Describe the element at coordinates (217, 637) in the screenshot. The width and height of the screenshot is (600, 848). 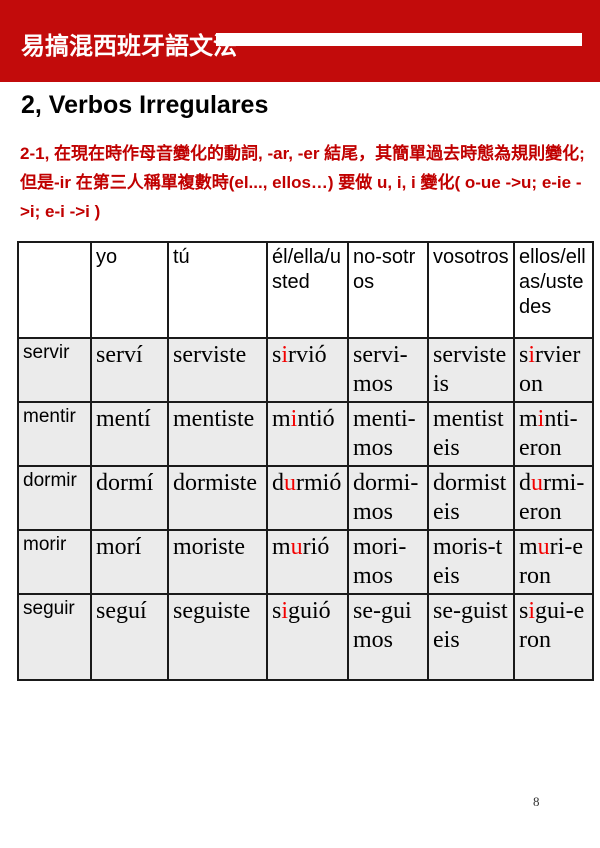
I see `conjugation-cell: seguiste` at that location.